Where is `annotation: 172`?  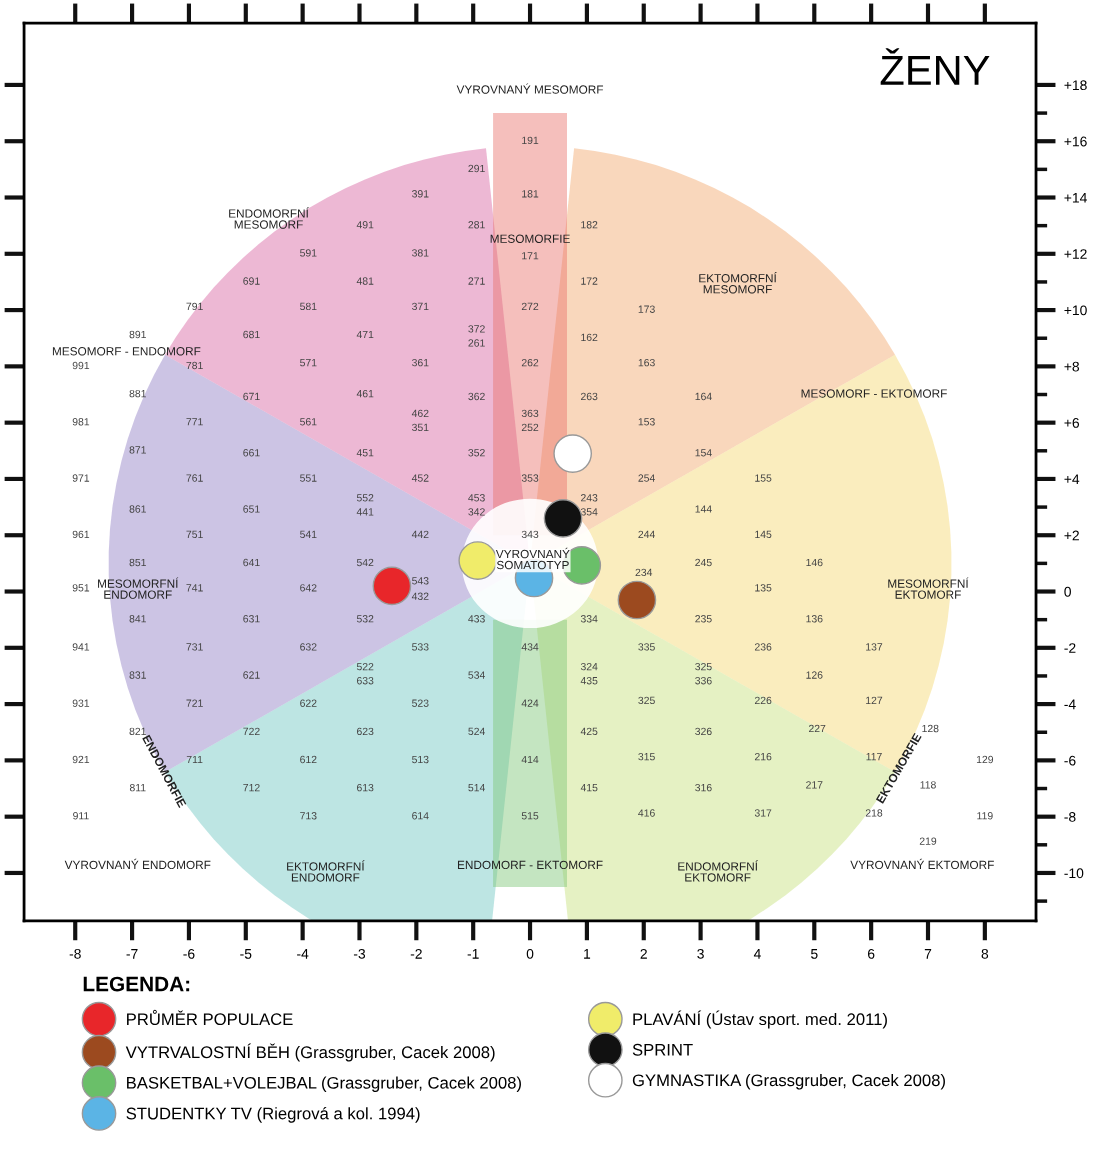
annotation: 172 is located at coordinates (589, 281).